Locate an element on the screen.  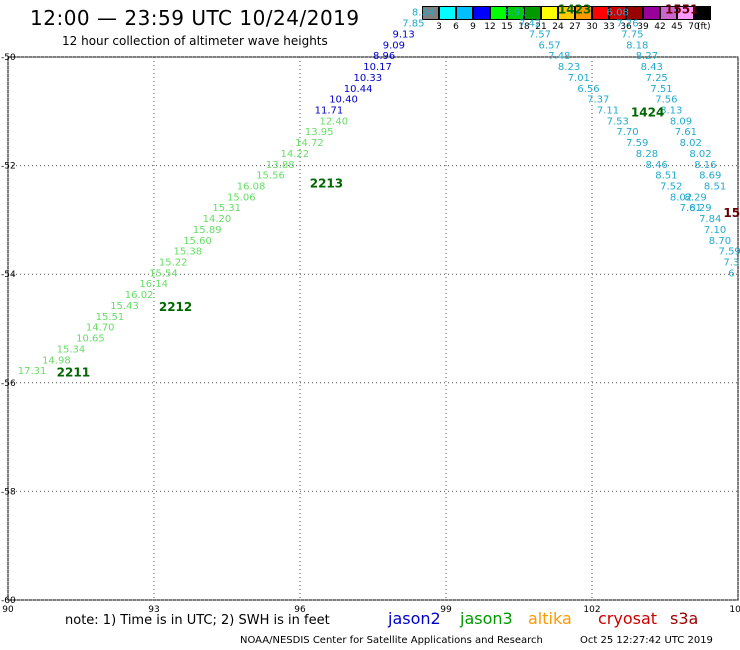
color-scale-tick: 15 is located at coordinates (507, 27).